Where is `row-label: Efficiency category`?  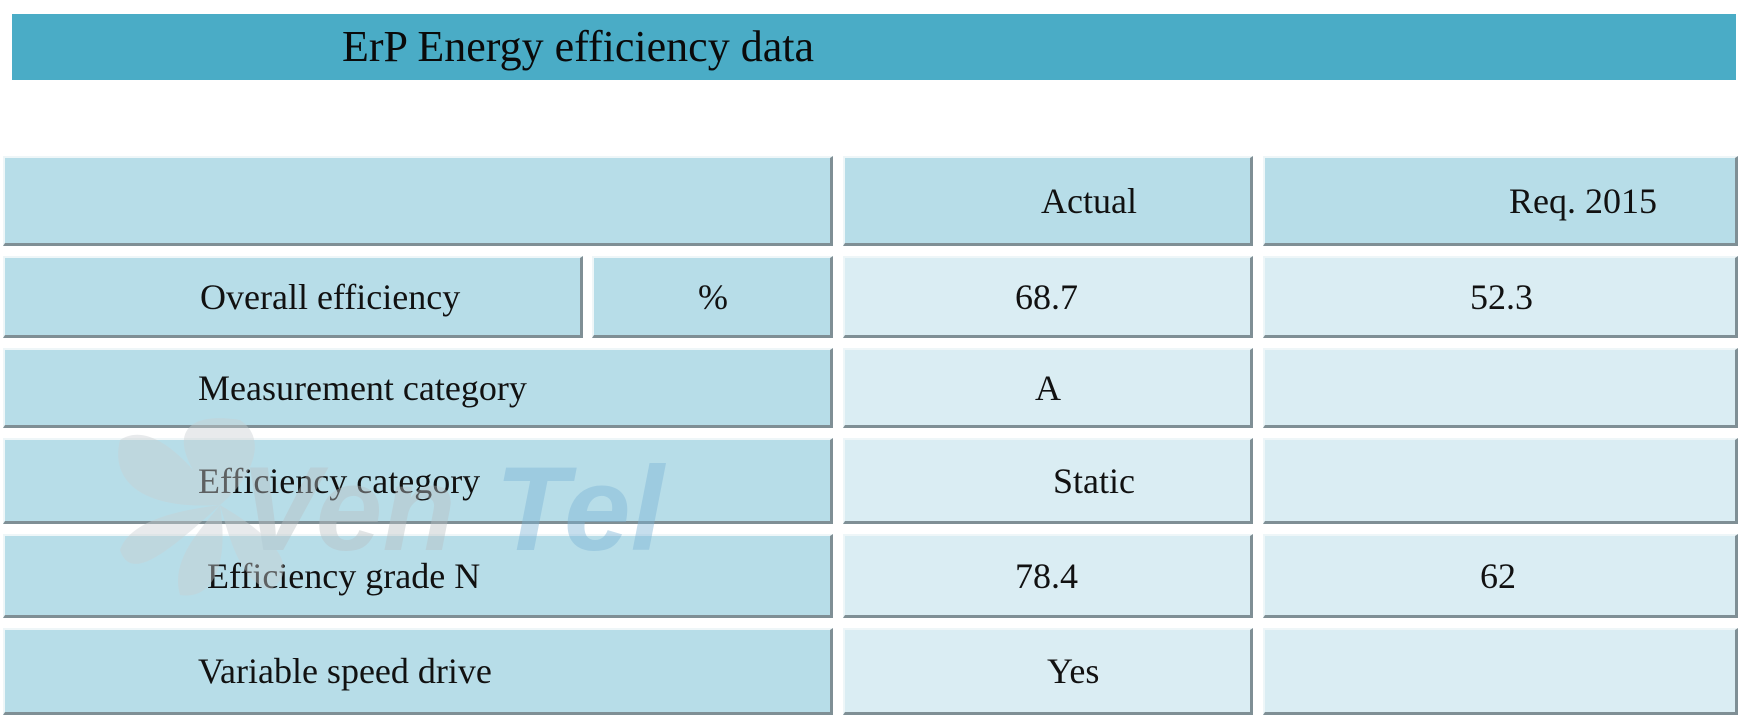 row-label: Efficiency category is located at coordinates (339, 480).